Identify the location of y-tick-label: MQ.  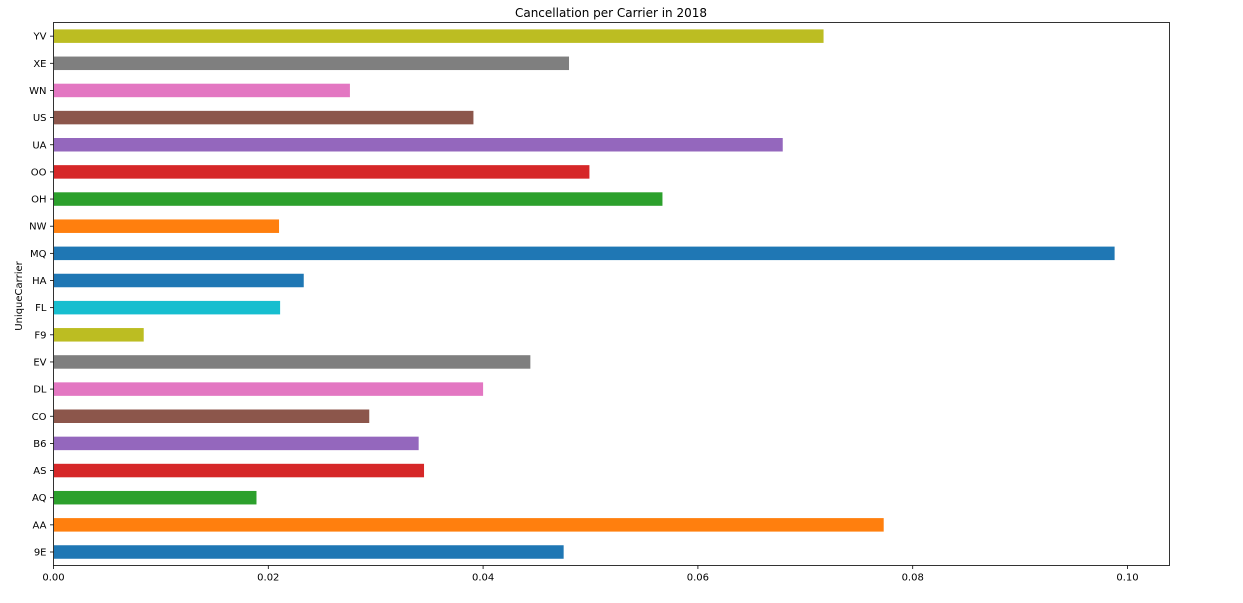
(38, 254).